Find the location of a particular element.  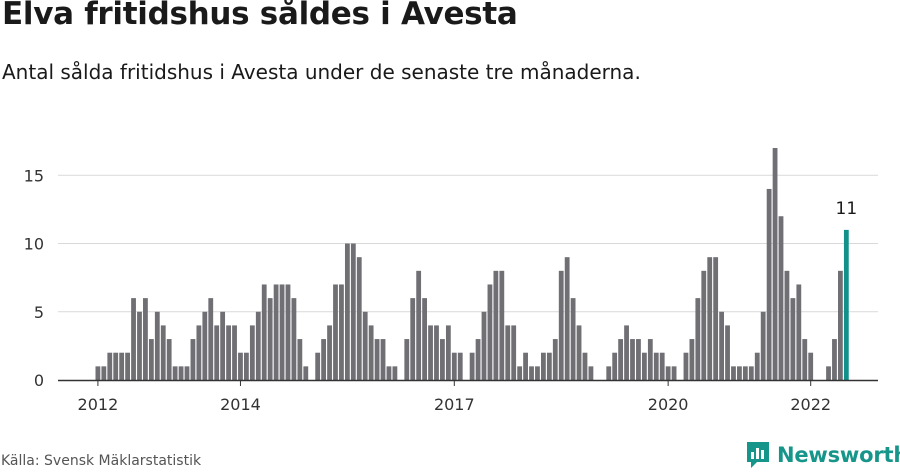

newsworthy-logo-icon is located at coordinates (758, 455).